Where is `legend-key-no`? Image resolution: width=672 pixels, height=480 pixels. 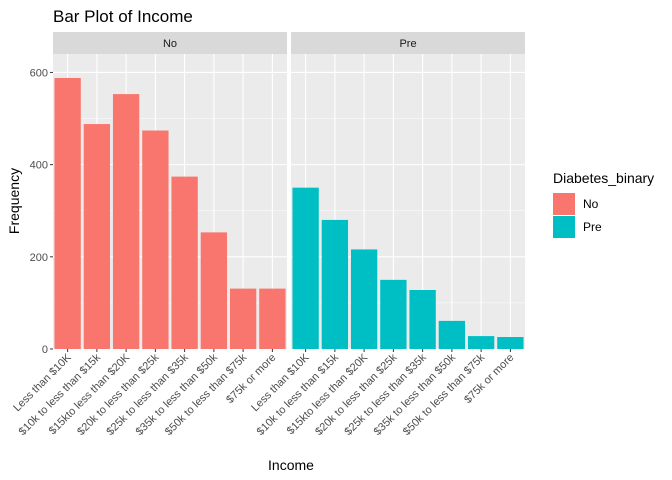
legend-key-no is located at coordinates (564, 204).